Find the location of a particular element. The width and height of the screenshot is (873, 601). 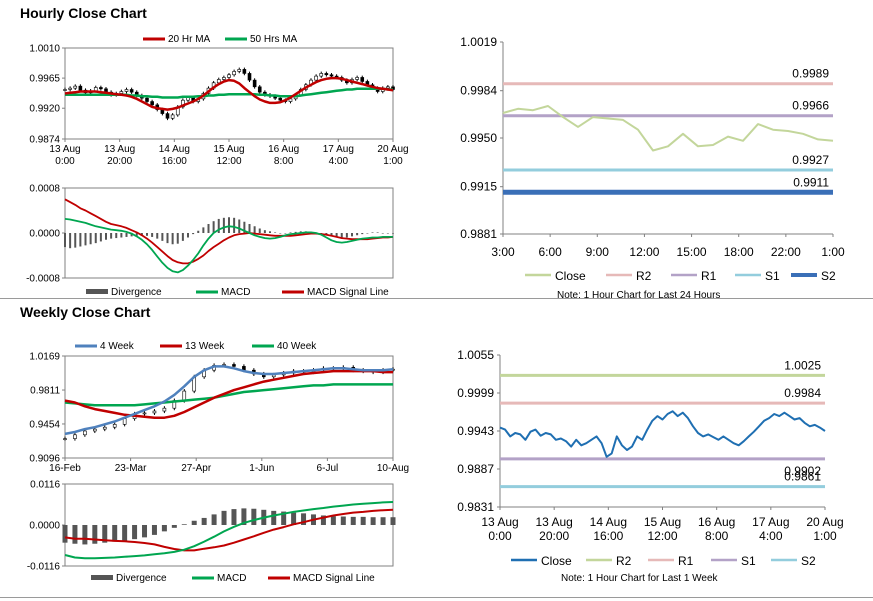

weekly-price-xtick-label: 16-Feb is located at coordinates (65, 468).